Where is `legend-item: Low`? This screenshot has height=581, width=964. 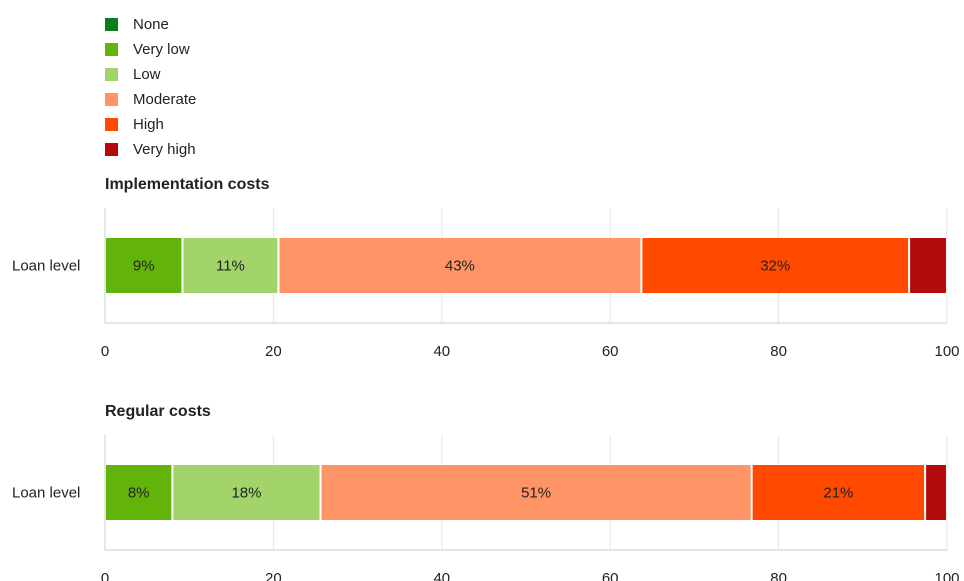 legend-item: Low is located at coordinates (150, 74).